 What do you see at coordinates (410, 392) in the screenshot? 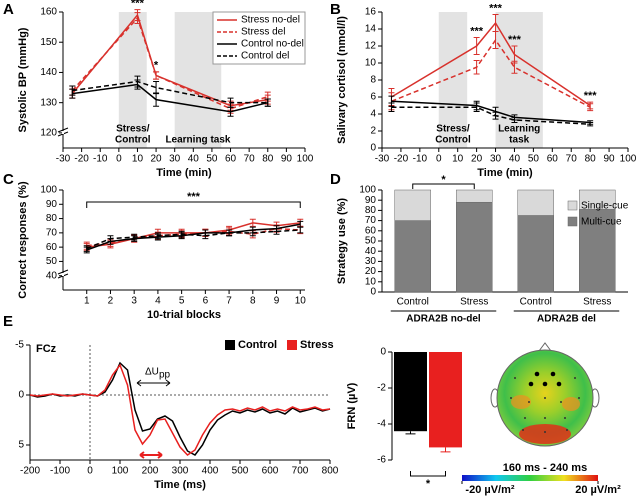
I see `bar` at bounding box center [410, 392].